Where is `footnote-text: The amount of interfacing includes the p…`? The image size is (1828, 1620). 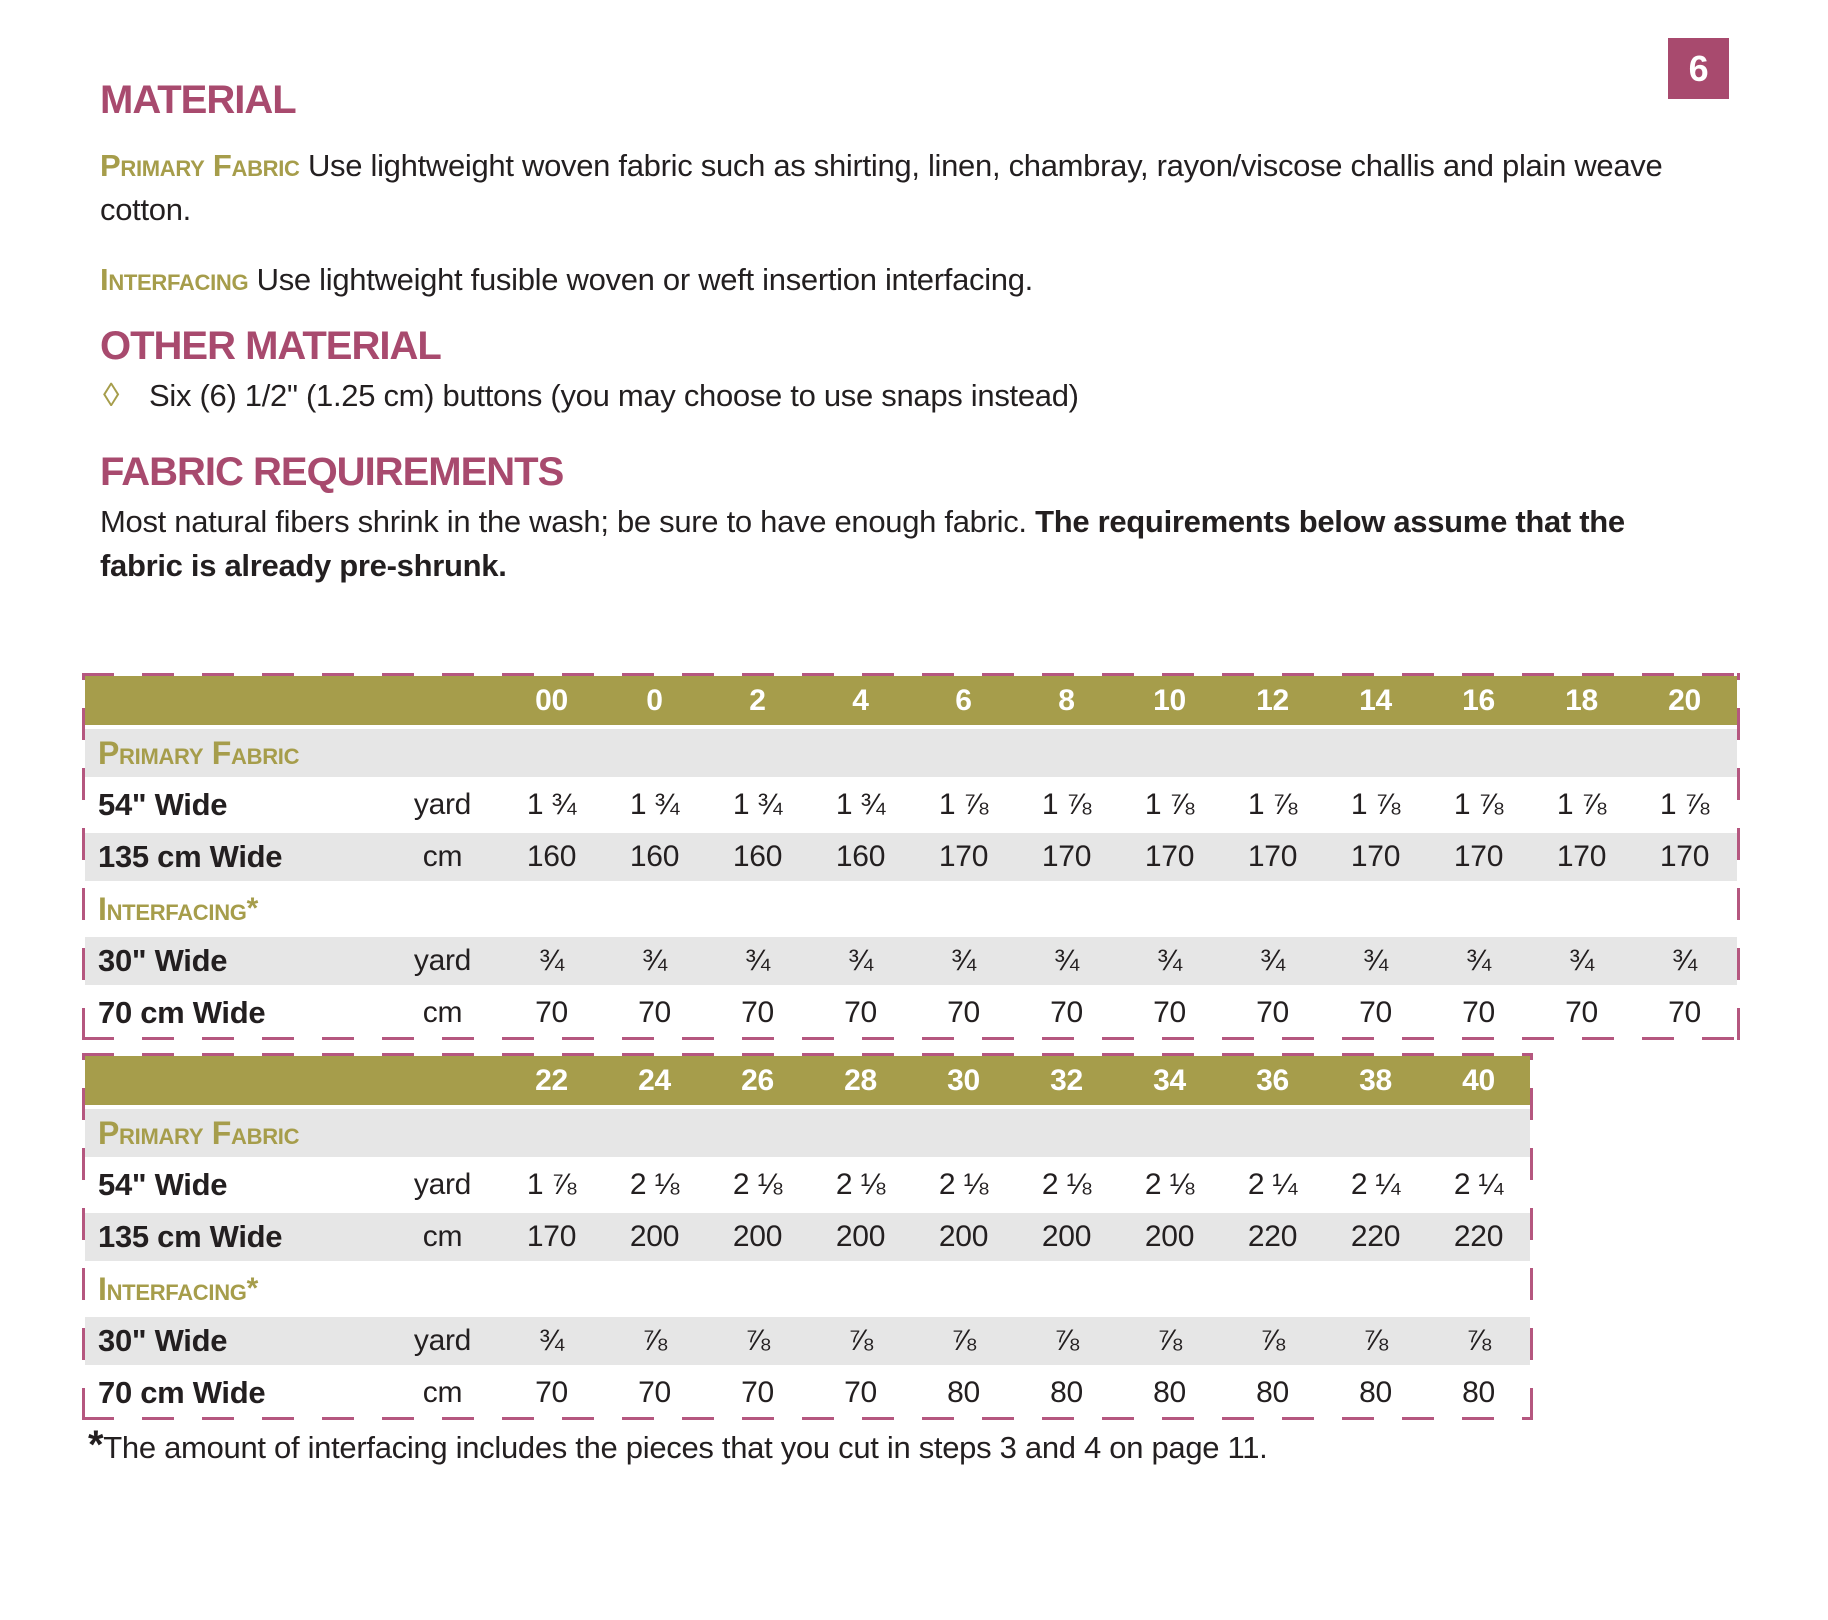
footnote-text: The amount of interfacing includes the p… is located at coordinates (685, 1447).